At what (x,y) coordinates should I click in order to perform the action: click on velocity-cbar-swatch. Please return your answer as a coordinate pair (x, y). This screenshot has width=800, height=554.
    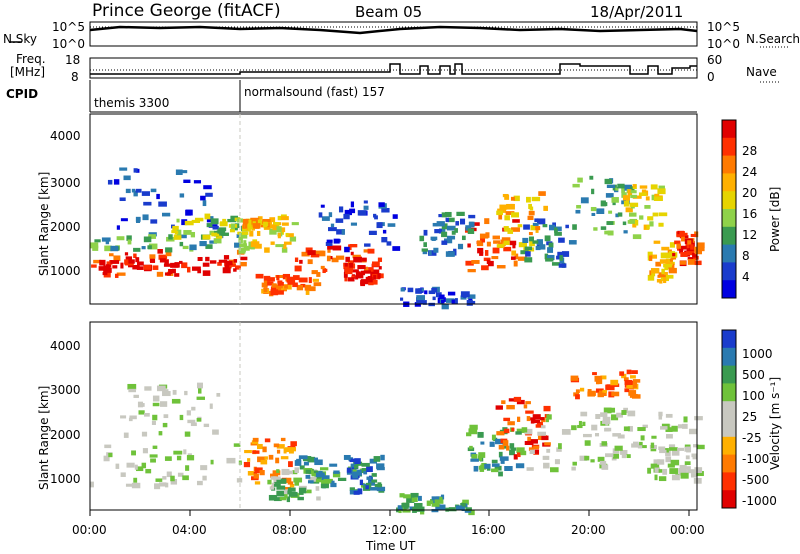
    Looking at the image, I should click on (729, 339).